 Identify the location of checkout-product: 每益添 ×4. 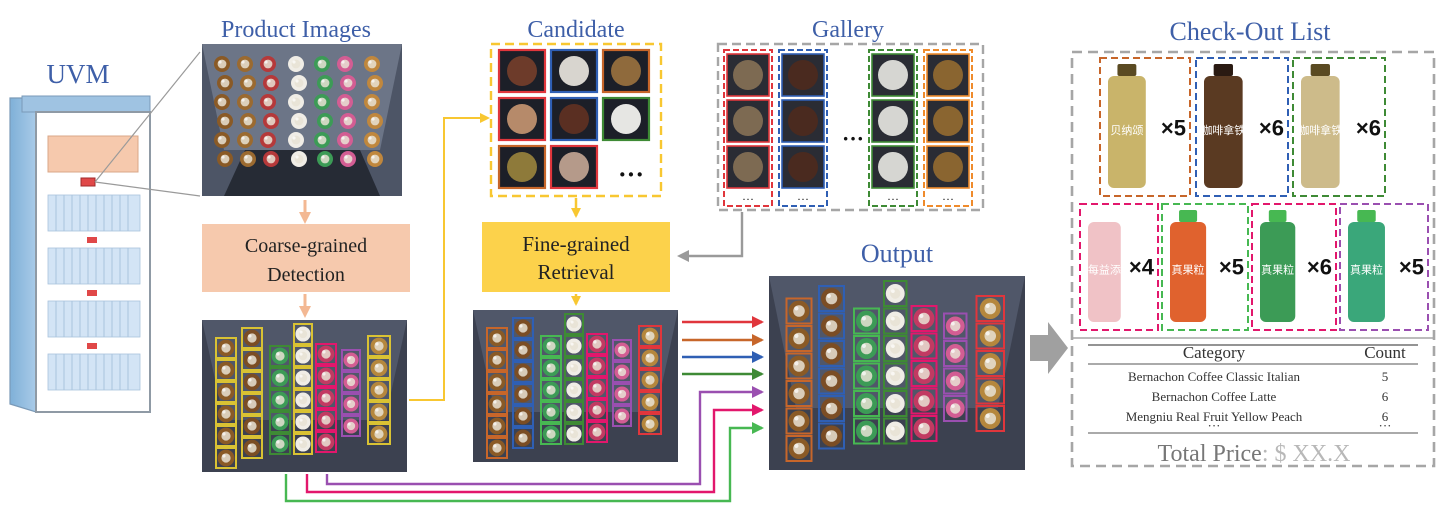
(1119, 267).